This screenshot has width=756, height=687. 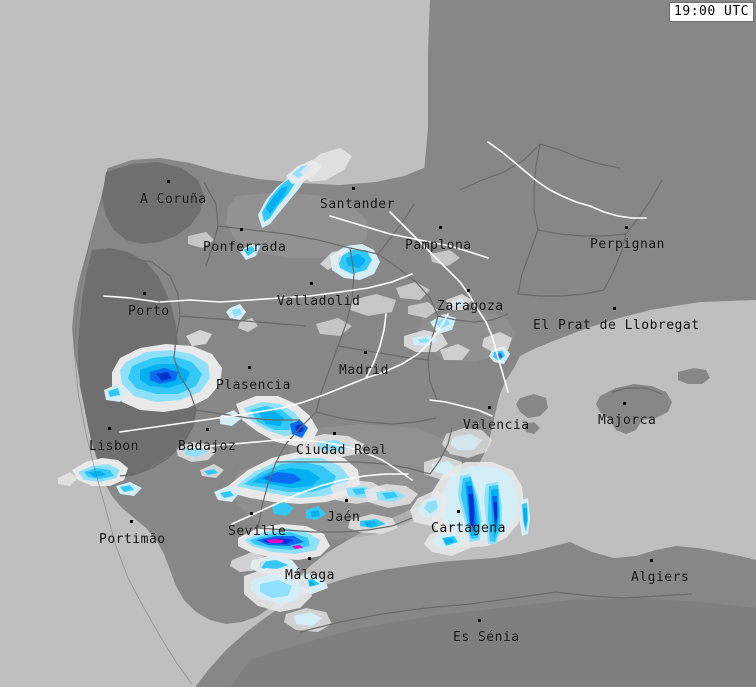 What do you see at coordinates (458, 454) in the screenshot?
I see `radar-cell-levante-halo` at bounding box center [458, 454].